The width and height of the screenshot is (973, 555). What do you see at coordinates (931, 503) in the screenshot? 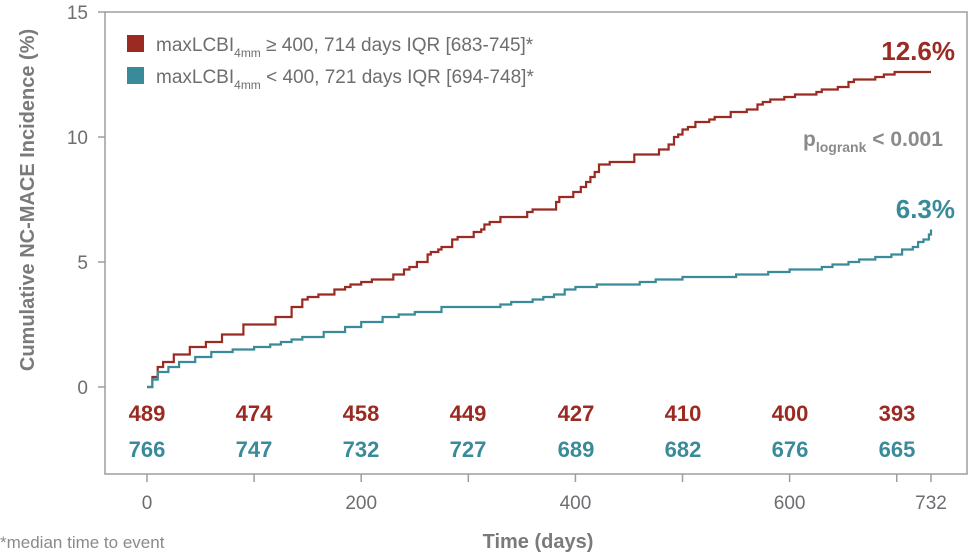
I see `x-tick-label: 732` at bounding box center [931, 503].